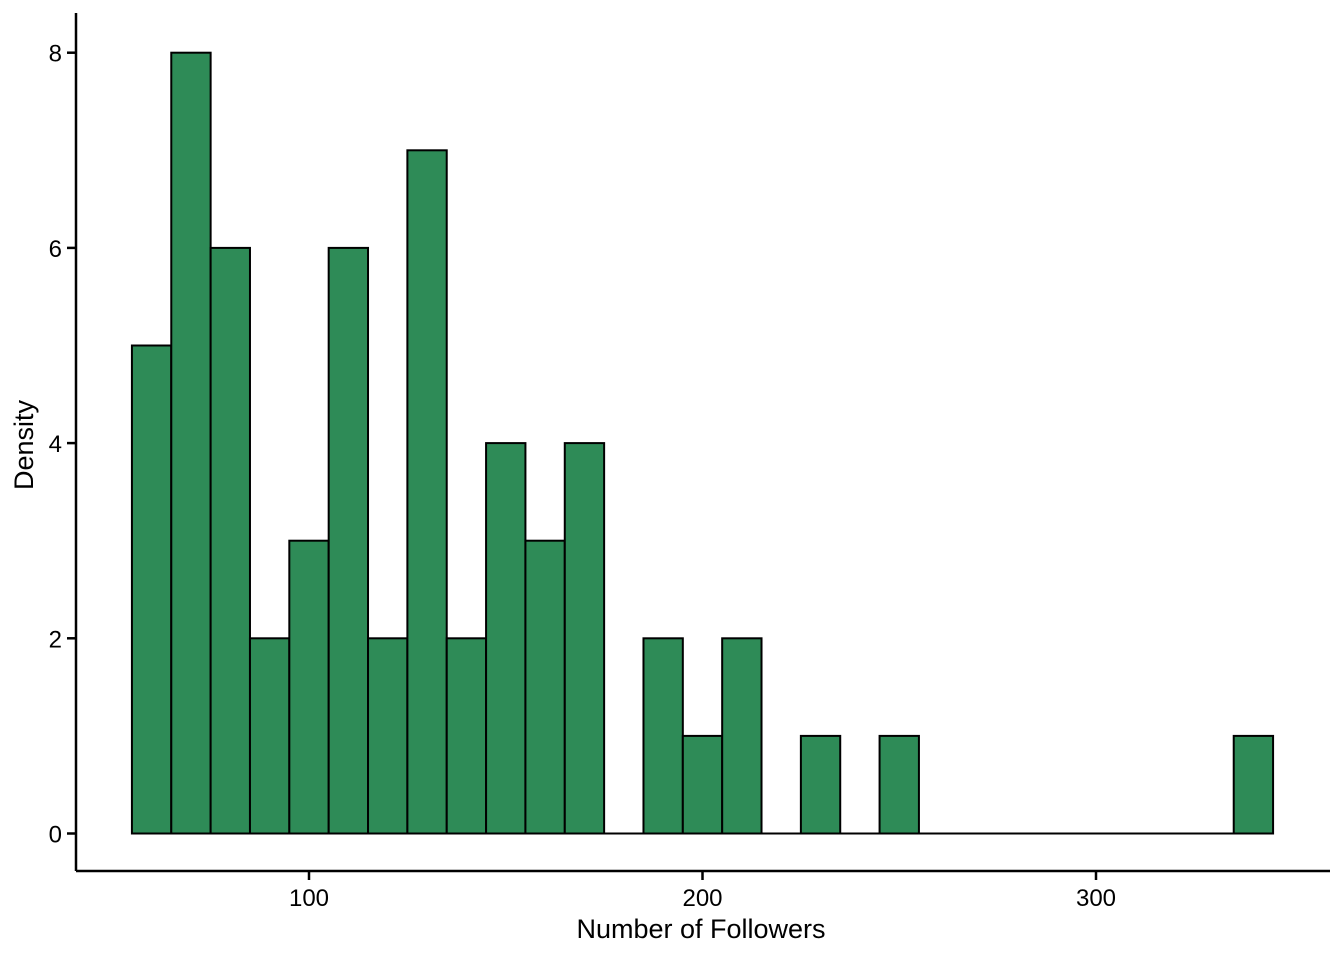 Image resolution: width=1344 pixels, height=960 pixels. What do you see at coordinates (55, 249) in the screenshot?
I see `y-tick-label: 6` at bounding box center [55, 249].